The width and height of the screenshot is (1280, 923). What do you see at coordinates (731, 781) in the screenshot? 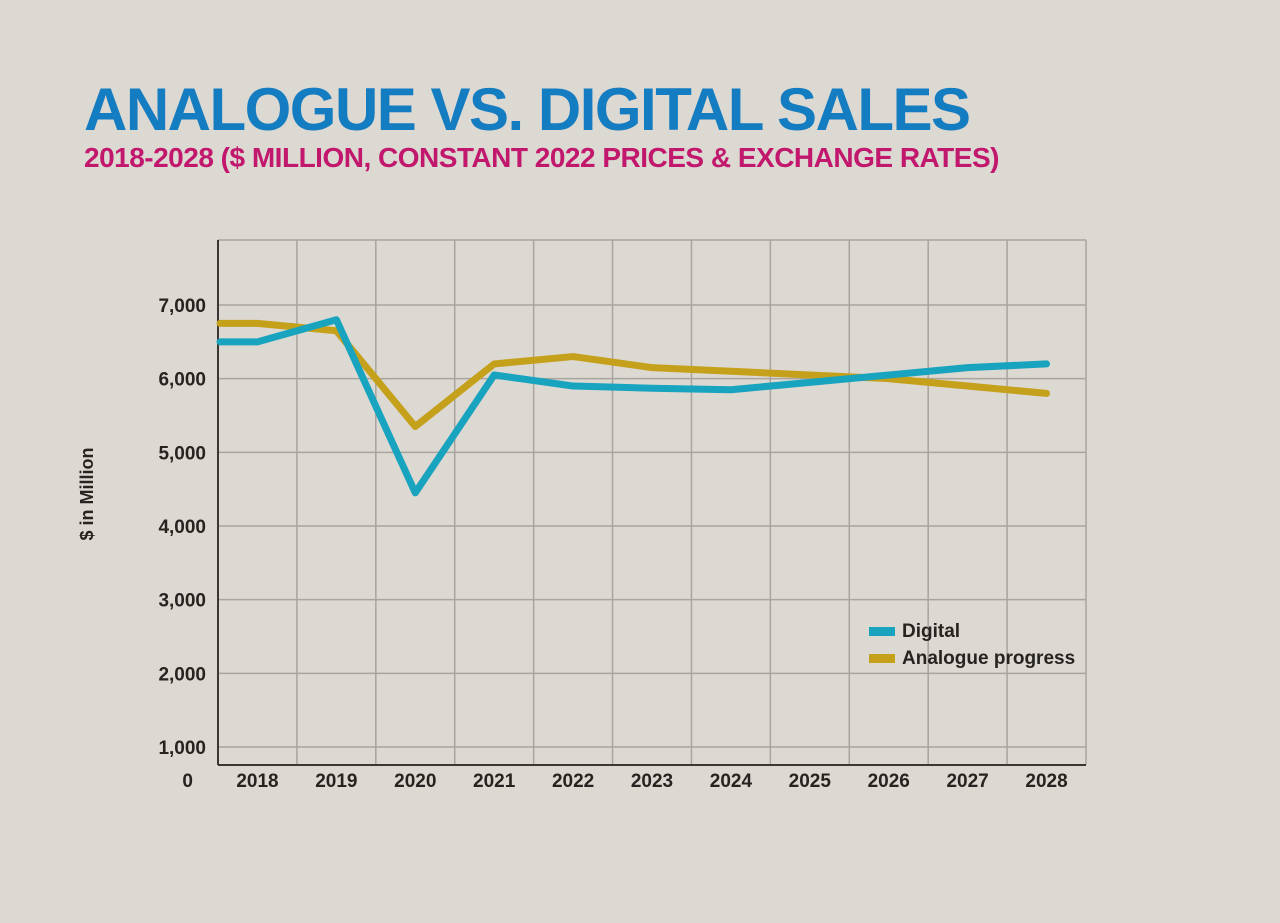
I see `x-tick-label: 2024` at bounding box center [731, 781].